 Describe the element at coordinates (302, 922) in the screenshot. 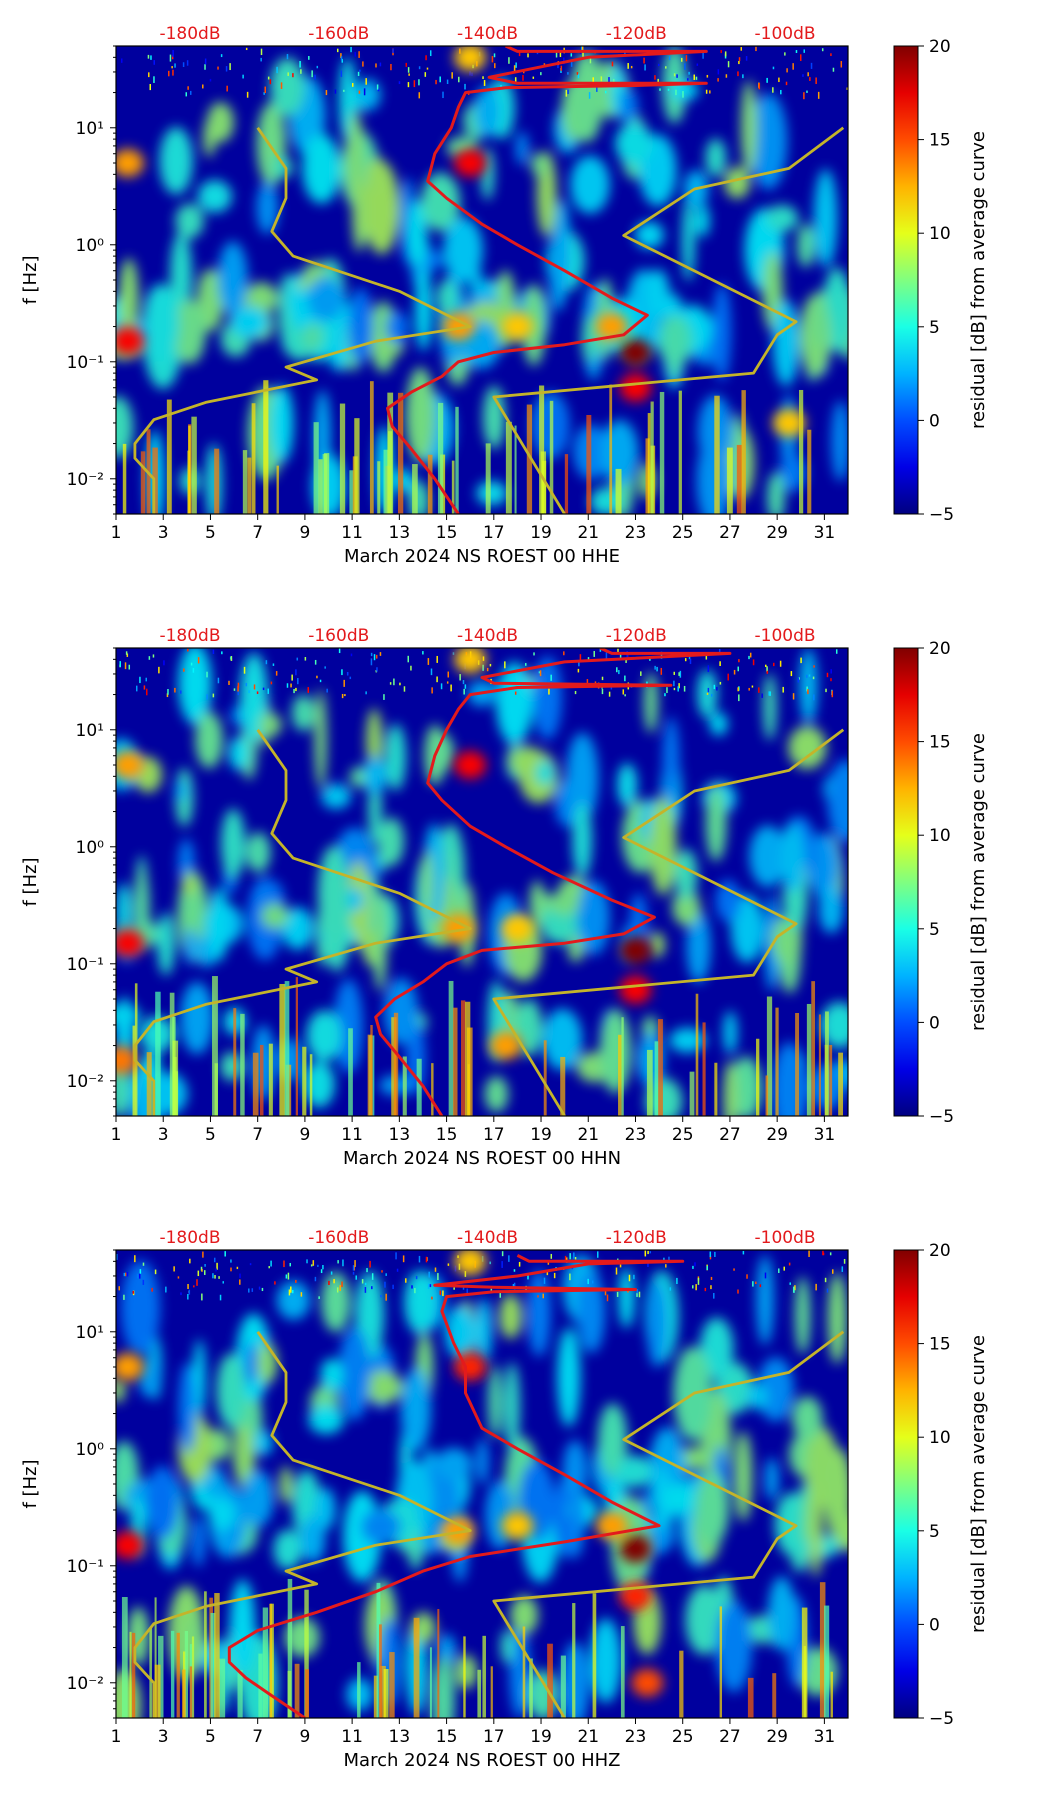

I see `low-noise-model-line` at that location.